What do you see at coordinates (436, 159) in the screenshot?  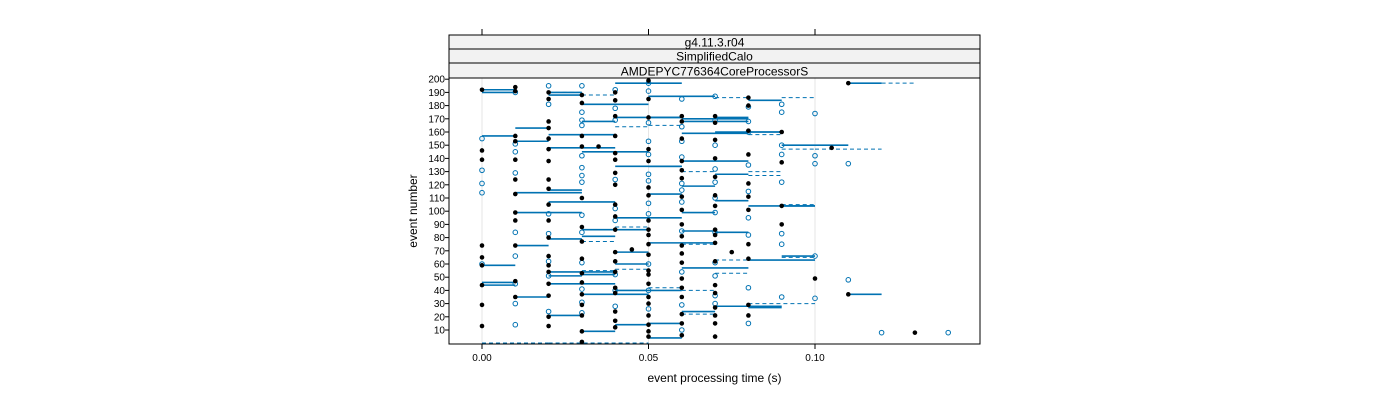 I see `y-tick-label: 140` at bounding box center [436, 159].